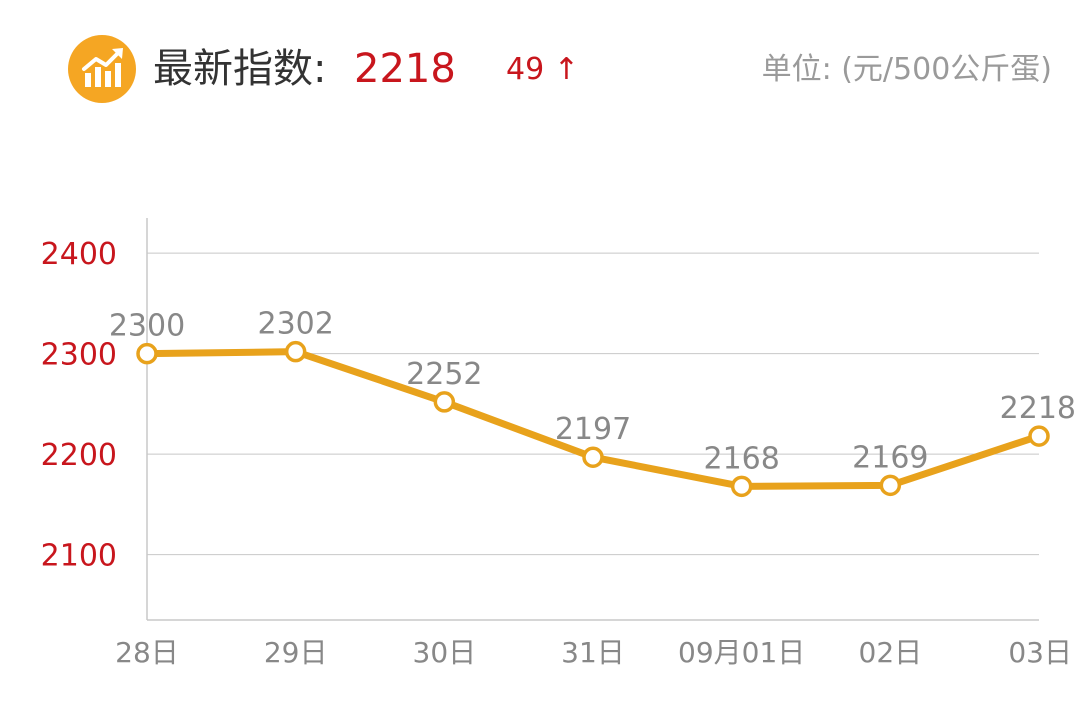  Describe the element at coordinates (102, 69) in the screenshot. I see `chart-growth-icon` at that location.